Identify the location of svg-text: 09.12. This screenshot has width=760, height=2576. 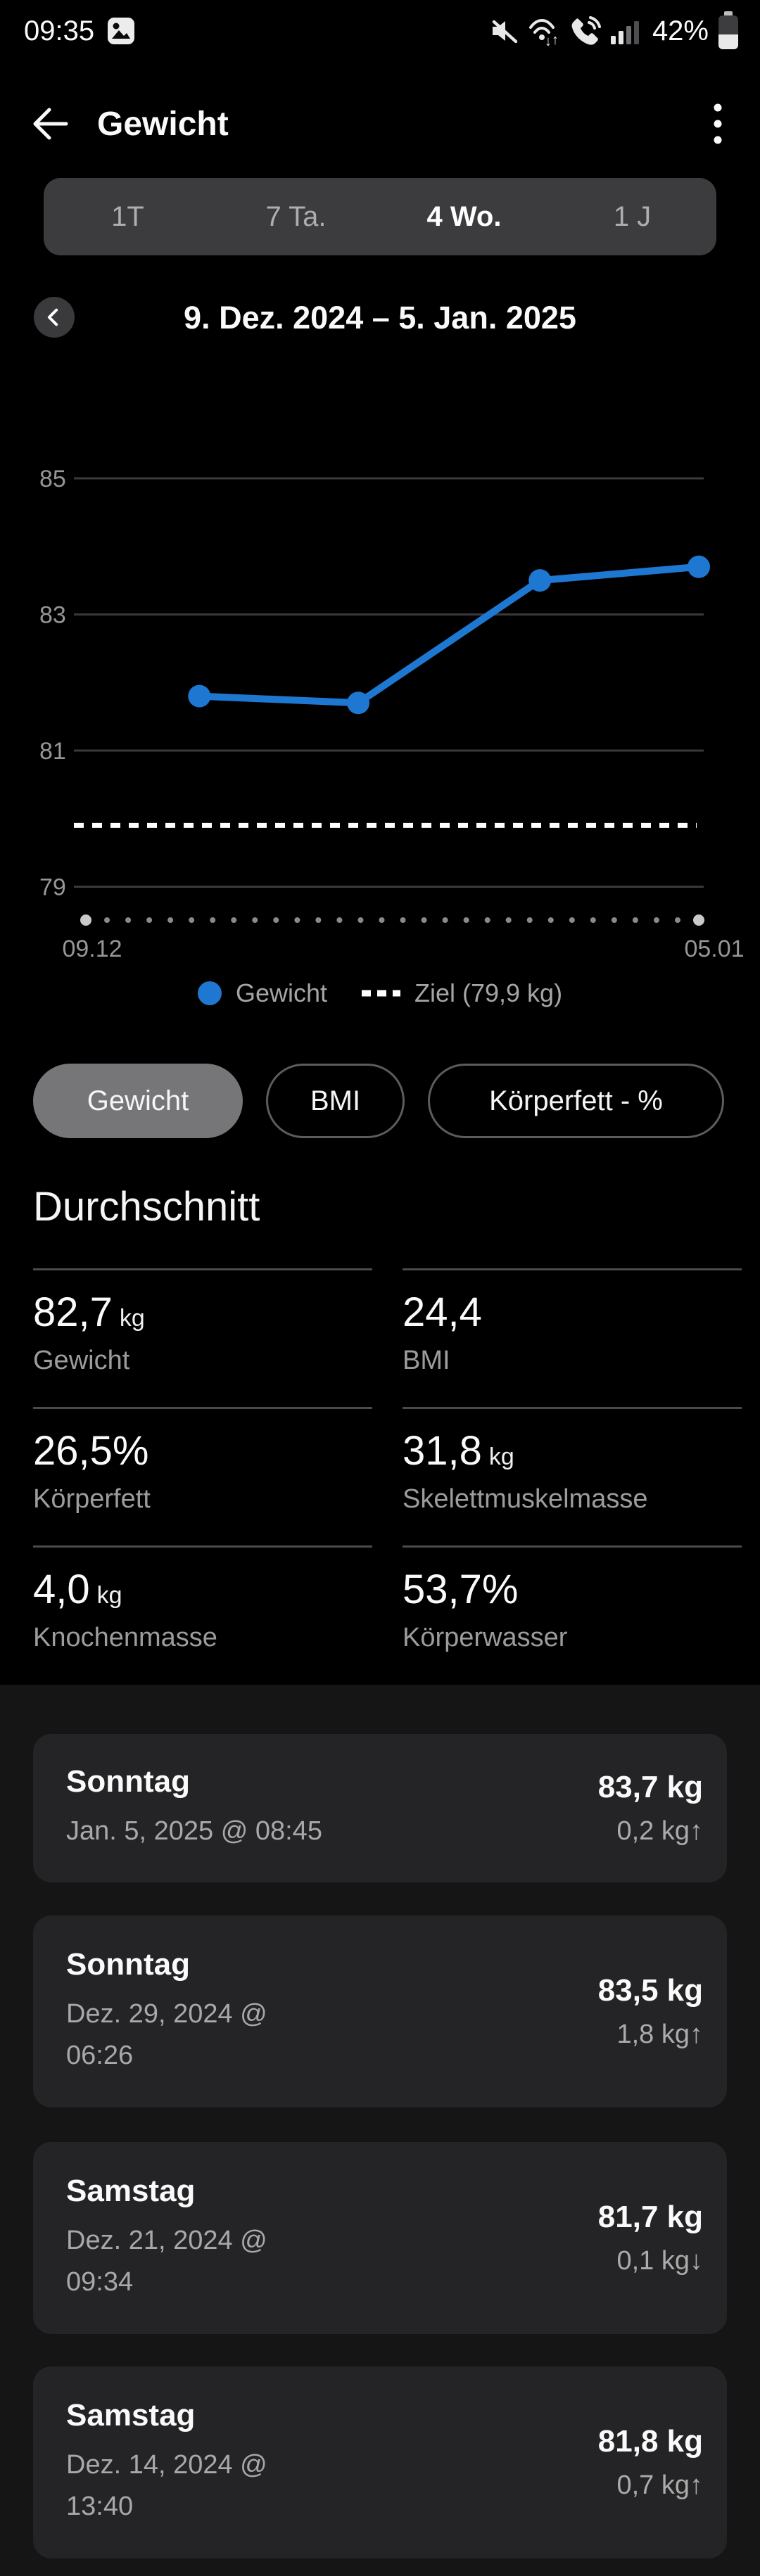
(92, 949).